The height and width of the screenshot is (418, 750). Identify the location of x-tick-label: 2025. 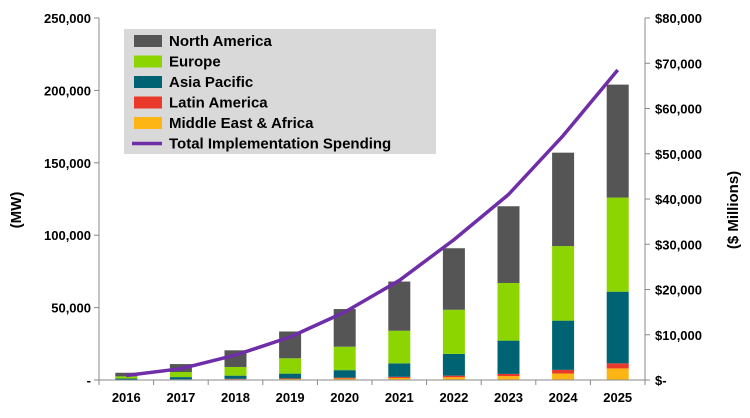
(617, 397).